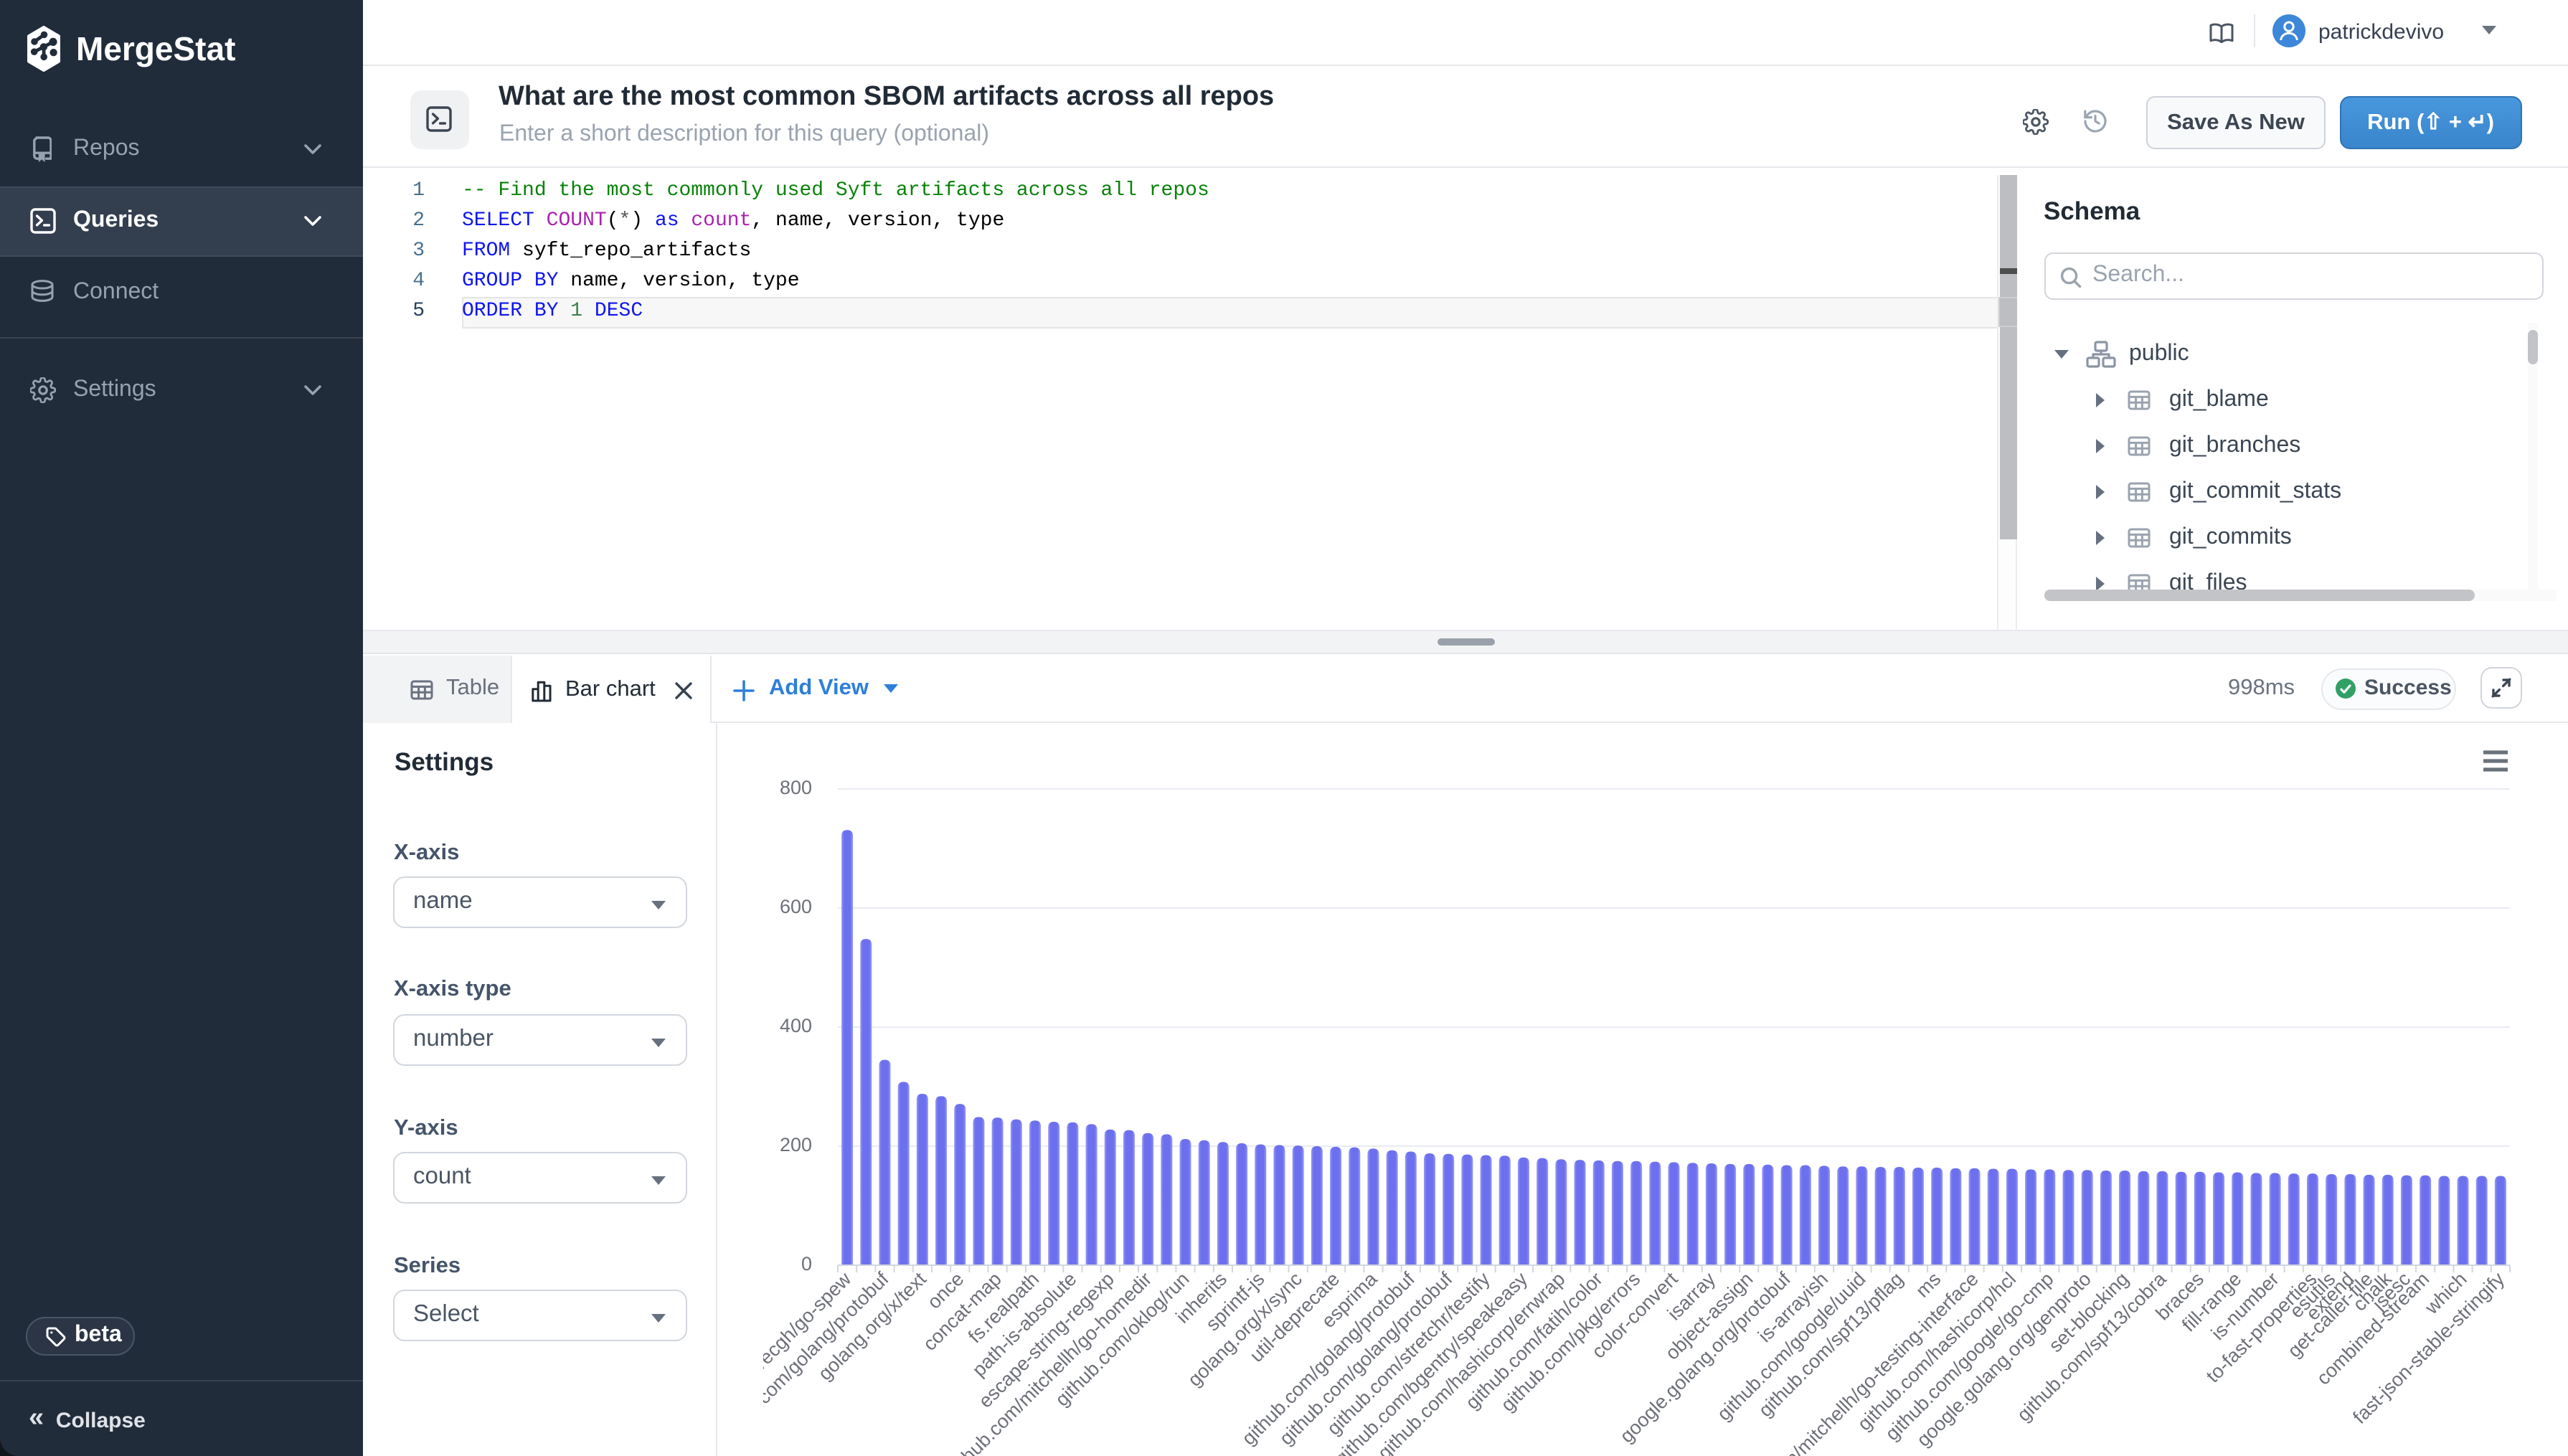 The image size is (2568, 1456). Describe the element at coordinates (795, 906) in the screenshot. I see `svg-text: 600` at that location.